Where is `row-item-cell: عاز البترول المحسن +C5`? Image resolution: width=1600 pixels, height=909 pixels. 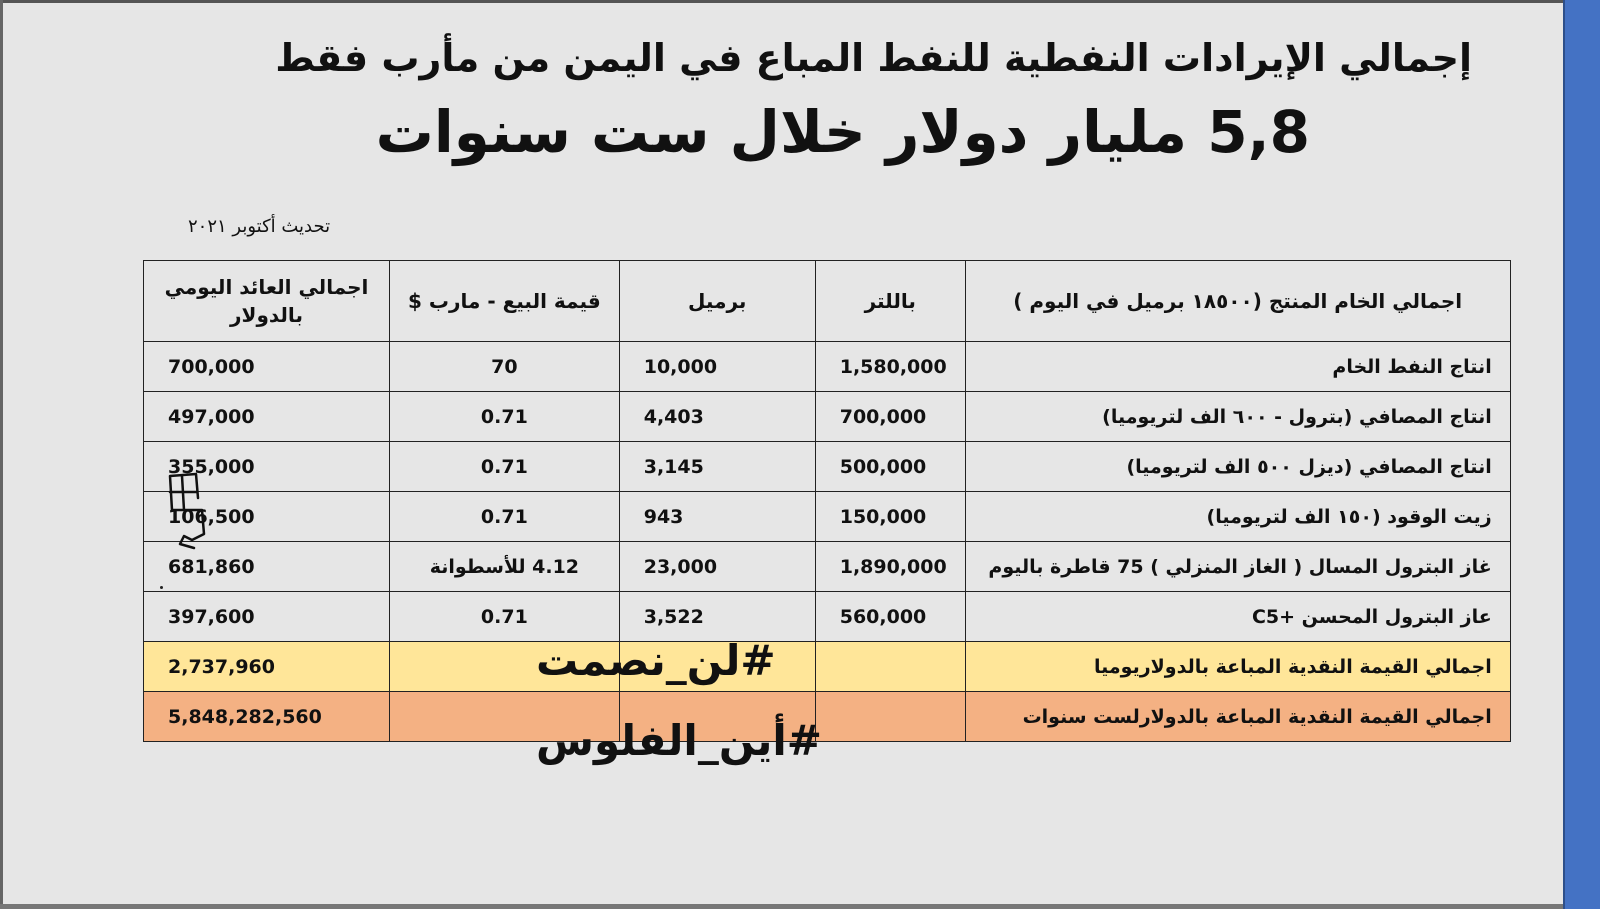 row-item-cell: عاز البترول المحسن +C5 is located at coordinates (1237, 616).